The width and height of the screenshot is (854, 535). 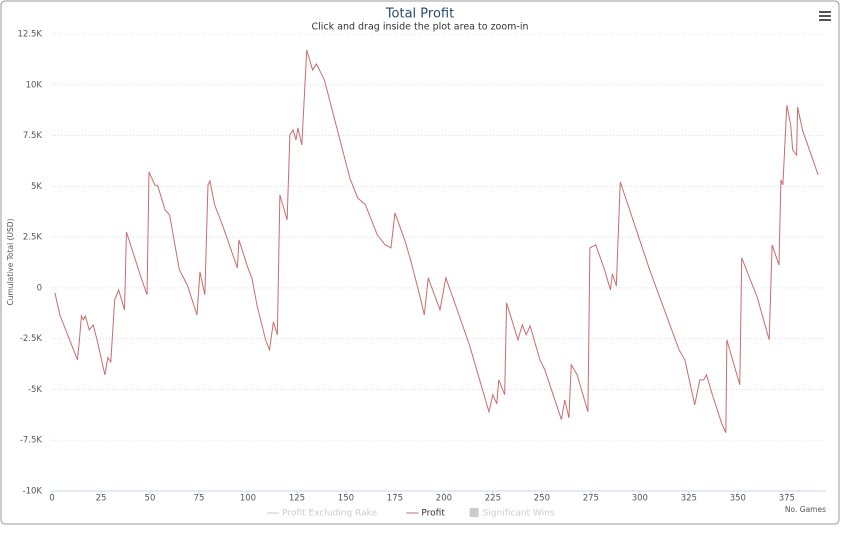 What do you see at coordinates (150, 499) in the screenshot?
I see `x-tick-label: 50` at bounding box center [150, 499].